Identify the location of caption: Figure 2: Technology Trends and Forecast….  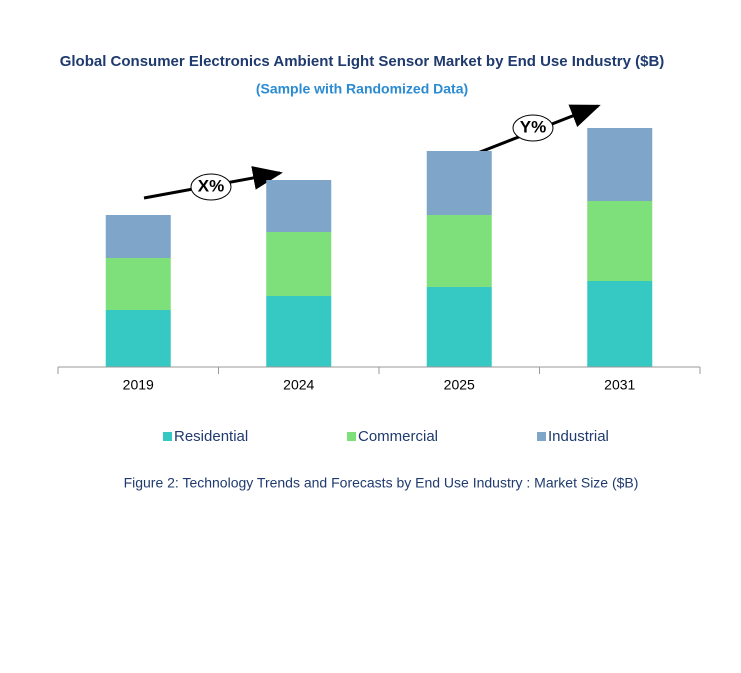
(381, 483).